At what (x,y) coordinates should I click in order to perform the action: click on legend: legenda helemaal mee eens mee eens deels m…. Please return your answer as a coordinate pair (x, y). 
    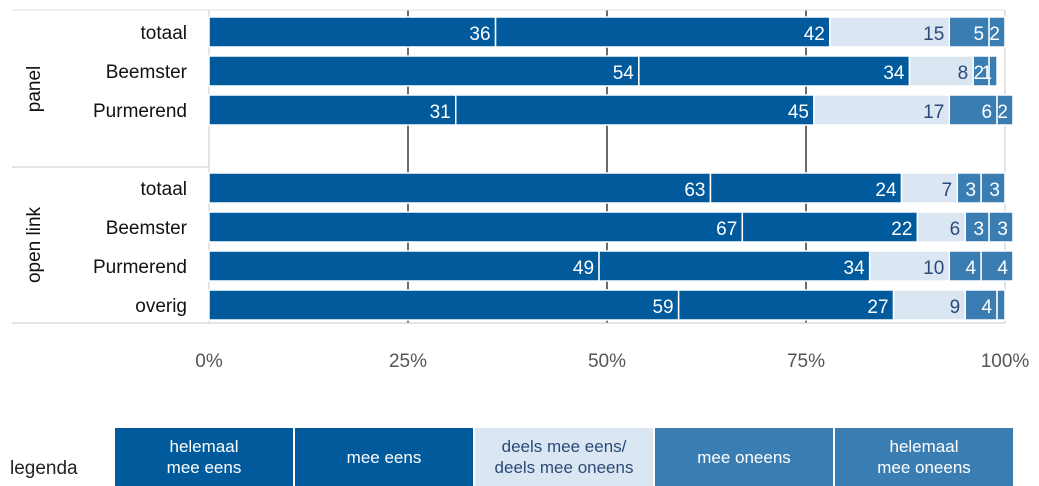
    Looking at the image, I should click on (519, 457).